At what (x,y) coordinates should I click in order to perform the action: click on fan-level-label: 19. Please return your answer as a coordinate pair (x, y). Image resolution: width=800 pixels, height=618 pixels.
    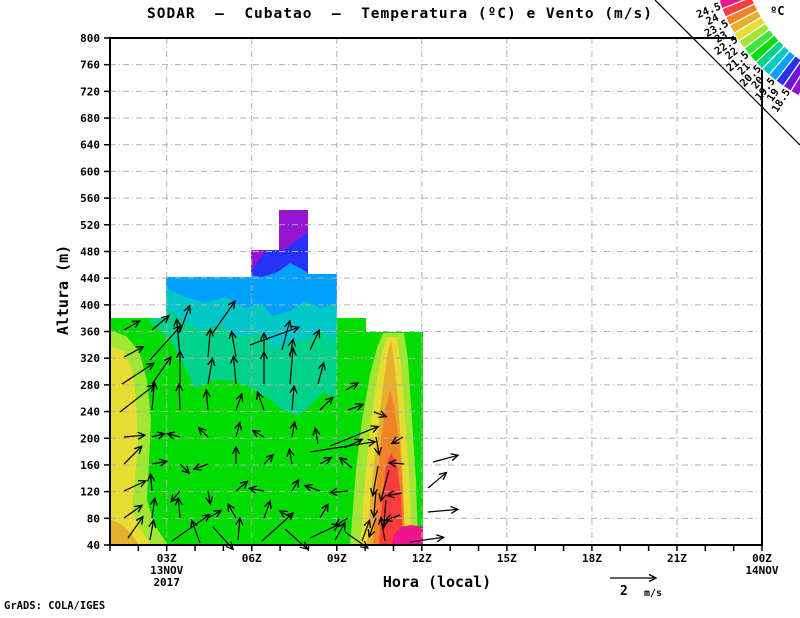
    Looking at the image, I should click on (773, 95).